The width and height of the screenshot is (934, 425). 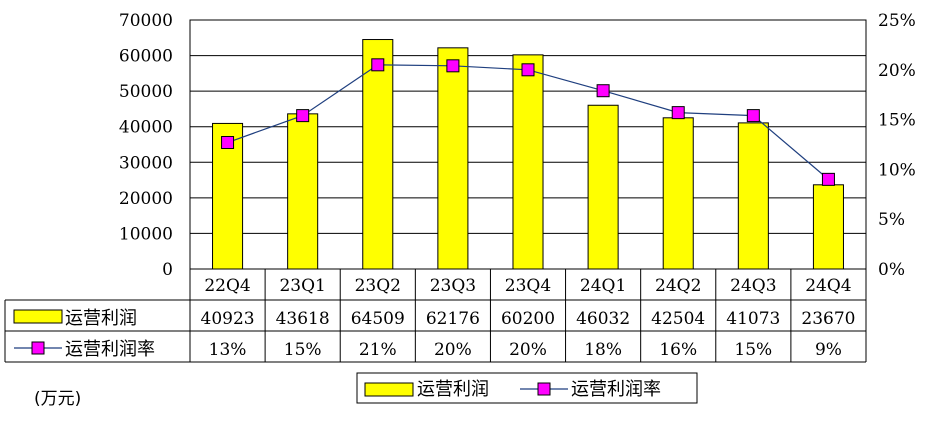 What do you see at coordinates (828, 350) in the screenshot?
I see `rate-value-label: 9%` at bounding box center [828, 350].